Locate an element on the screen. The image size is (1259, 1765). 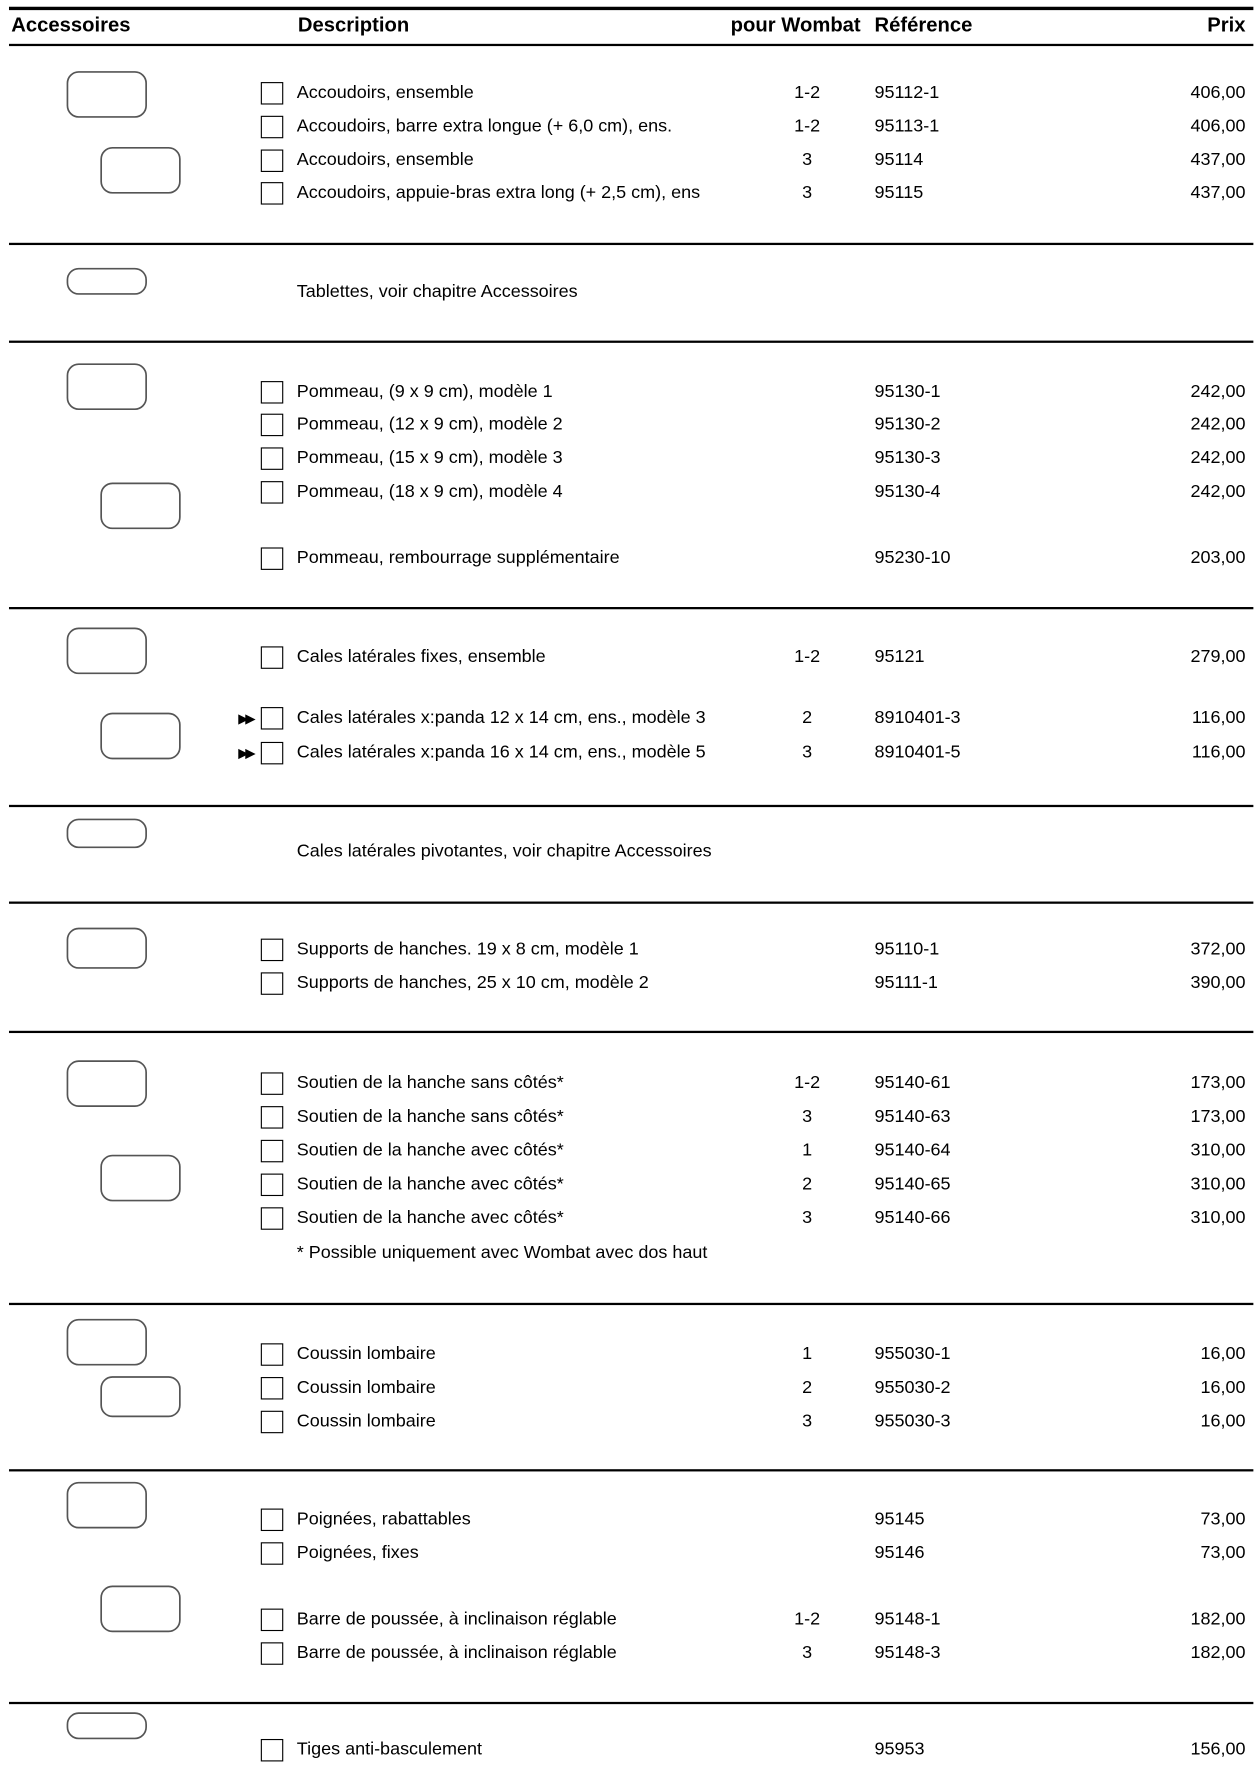
reference: 95140-61 is located at coordinates (912, 1083).